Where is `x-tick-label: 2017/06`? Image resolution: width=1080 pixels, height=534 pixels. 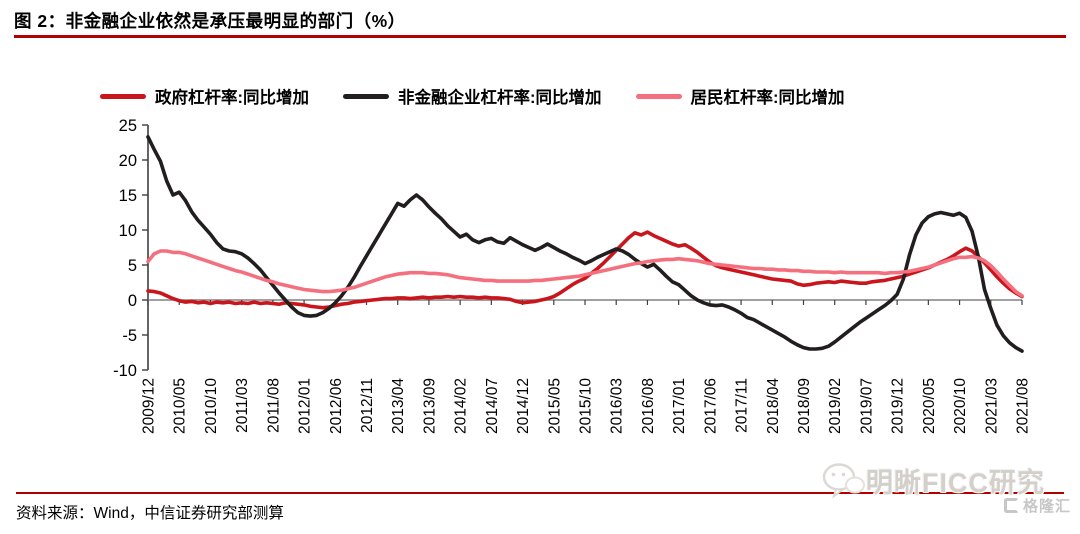 x-tick-label: 2017/06 is located at coordinates (710, 406).